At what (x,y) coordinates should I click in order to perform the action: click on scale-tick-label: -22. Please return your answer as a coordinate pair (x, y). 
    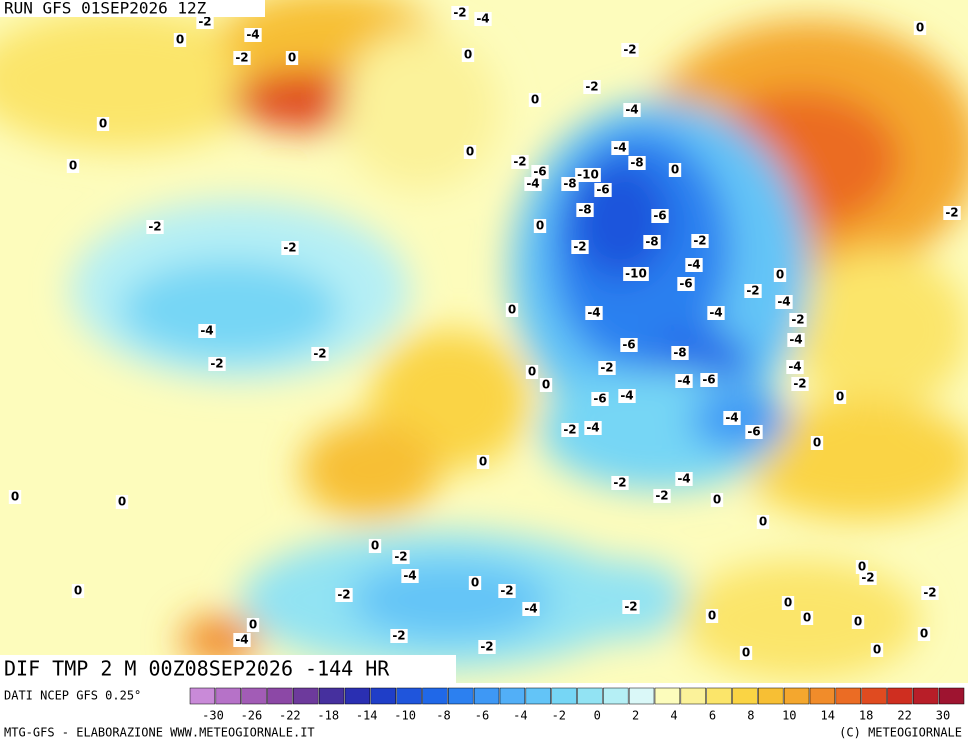
    Looking at the image, I should click on (290, 716).